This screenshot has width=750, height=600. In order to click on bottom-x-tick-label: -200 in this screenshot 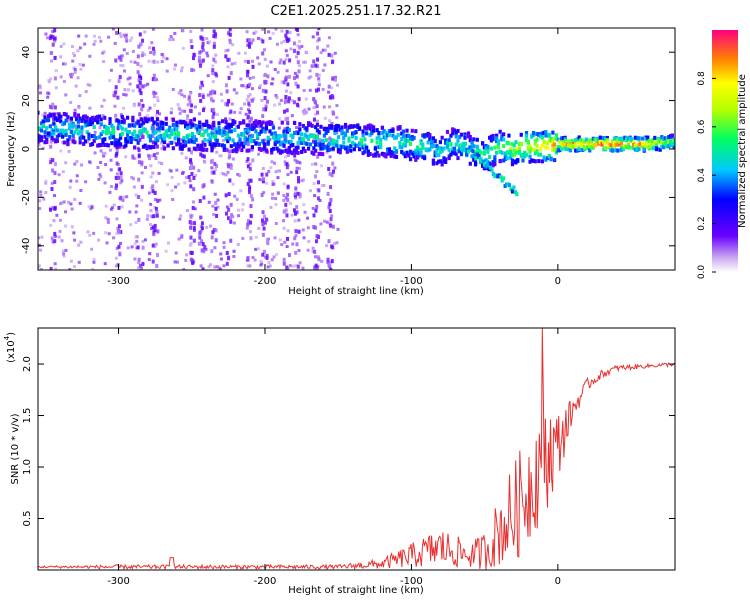, I will do `click(265, 581)`.